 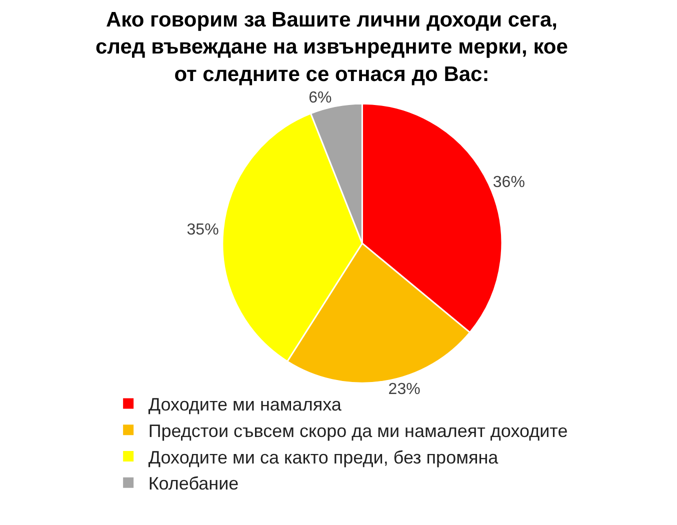 I want to click on data-label: 6%, so click(x=320, y=97).